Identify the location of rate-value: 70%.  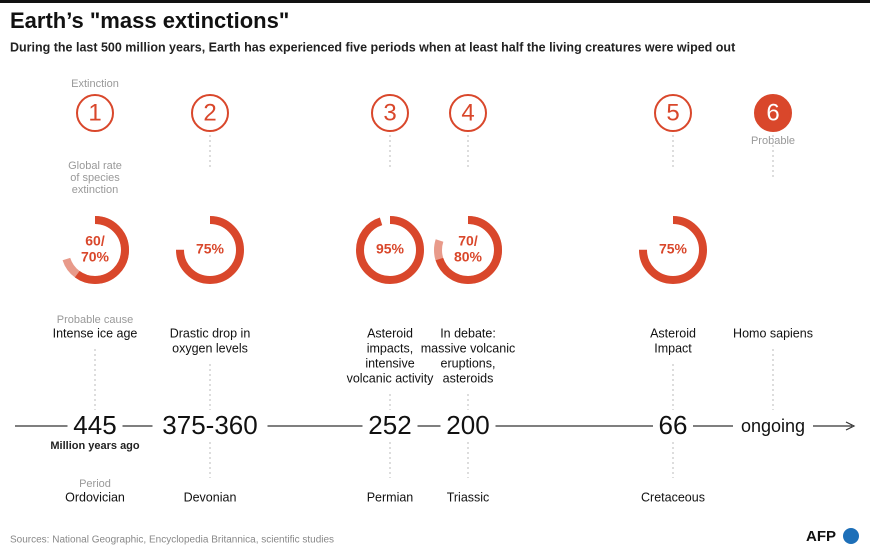
(95, 257).